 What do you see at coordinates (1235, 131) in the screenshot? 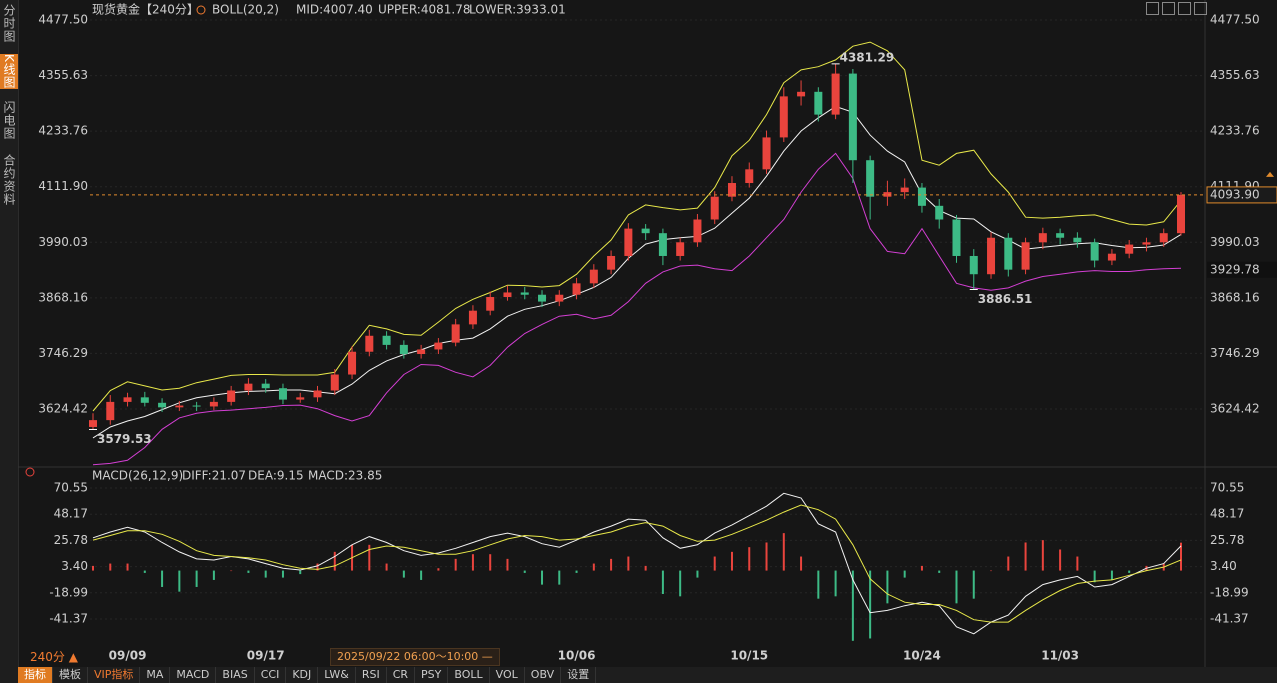
I see `y-tick-label: 4233.76` at bounding box center [1235, 131].